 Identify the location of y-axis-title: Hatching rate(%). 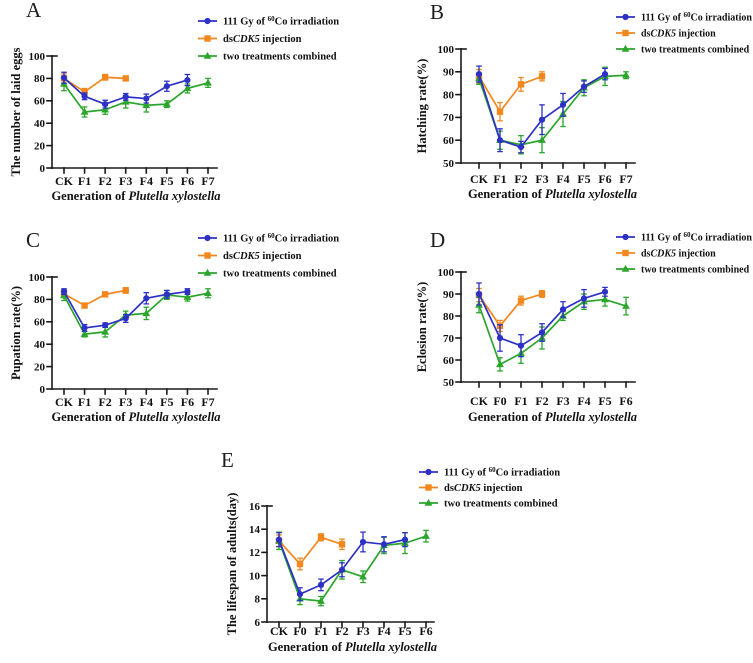
(422, 106).